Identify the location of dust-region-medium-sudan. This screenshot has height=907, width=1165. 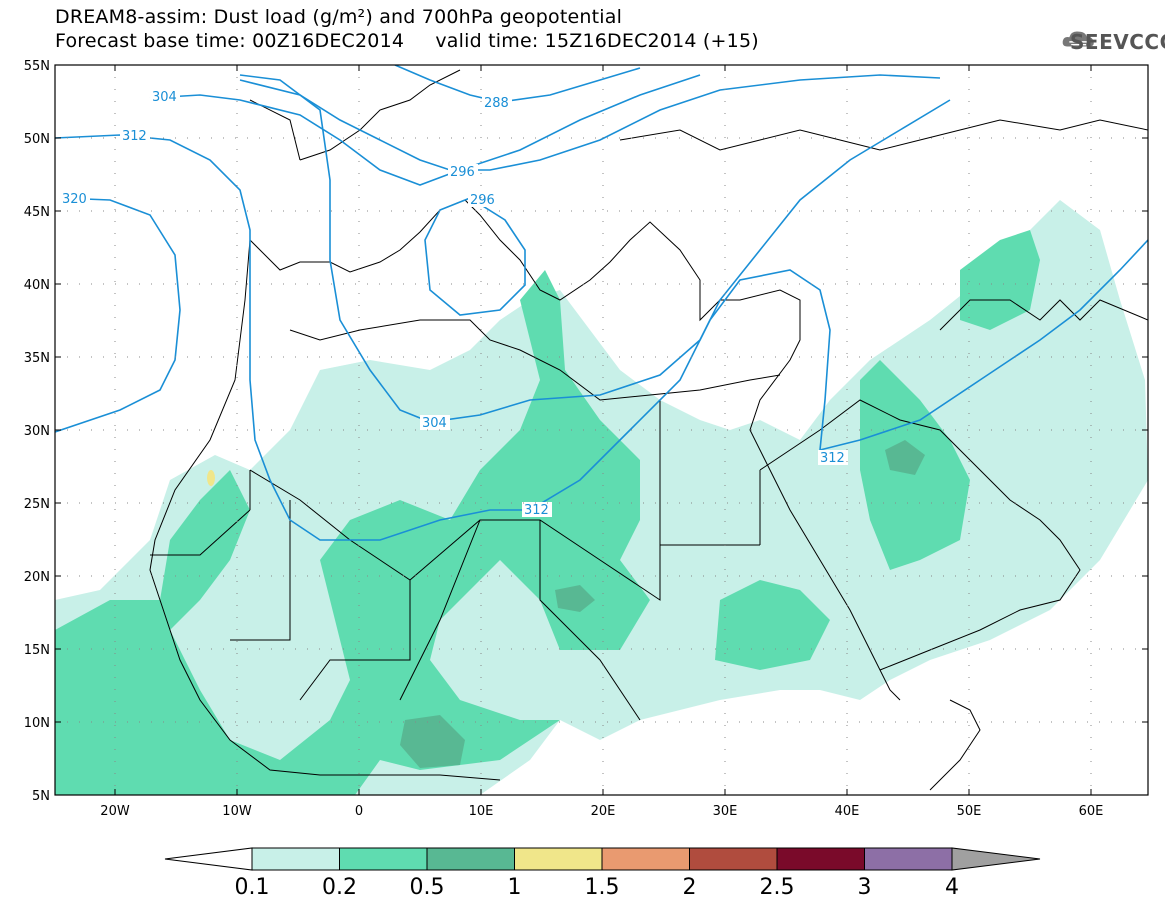
(772, 625).